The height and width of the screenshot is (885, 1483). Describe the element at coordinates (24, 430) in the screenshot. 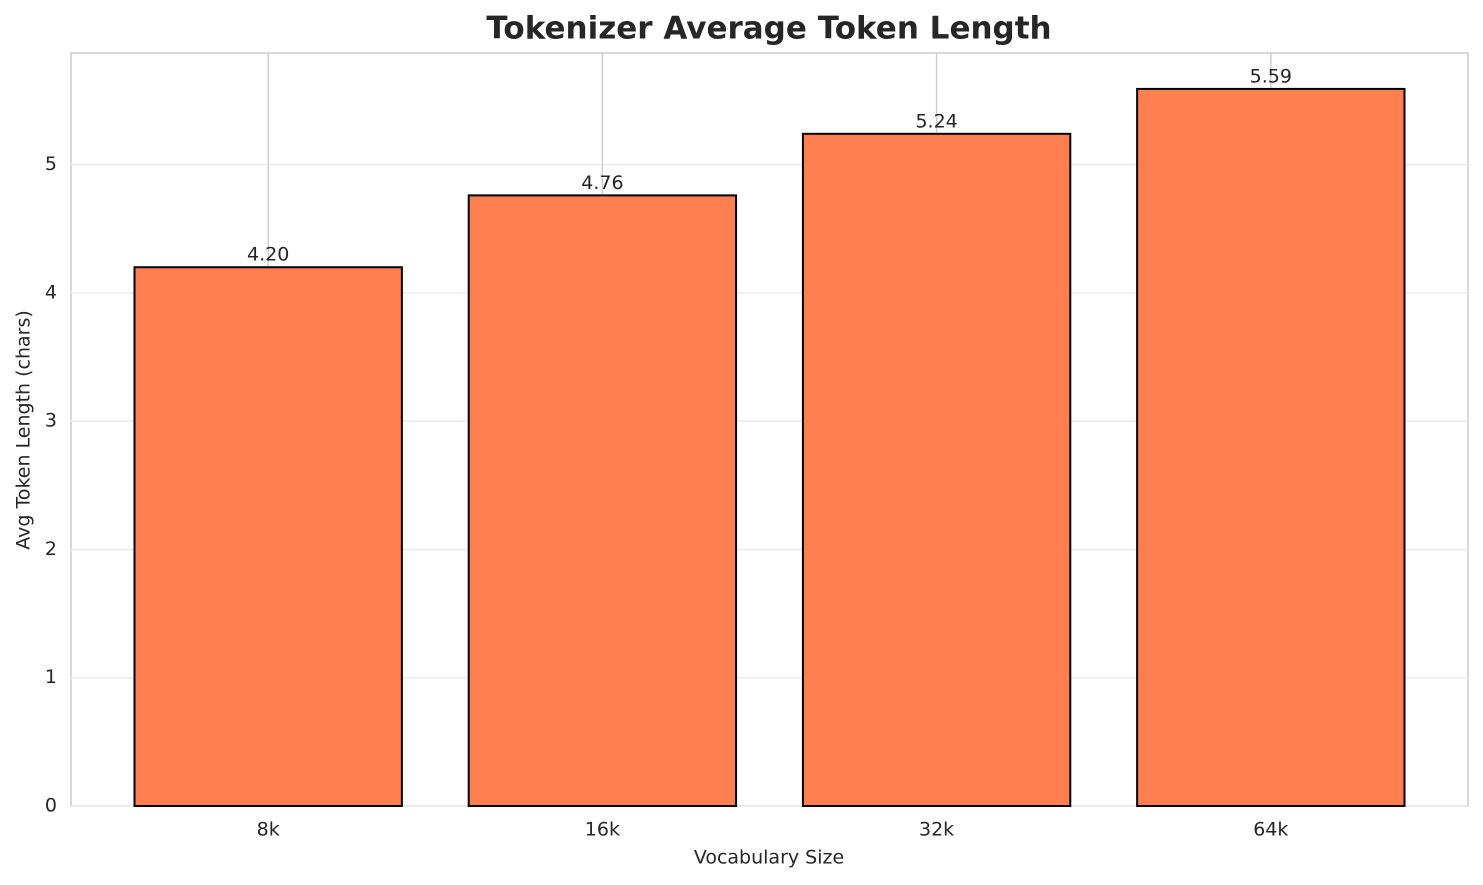

I see `y-axis-label: Avg Token Length (chars)` at that location.